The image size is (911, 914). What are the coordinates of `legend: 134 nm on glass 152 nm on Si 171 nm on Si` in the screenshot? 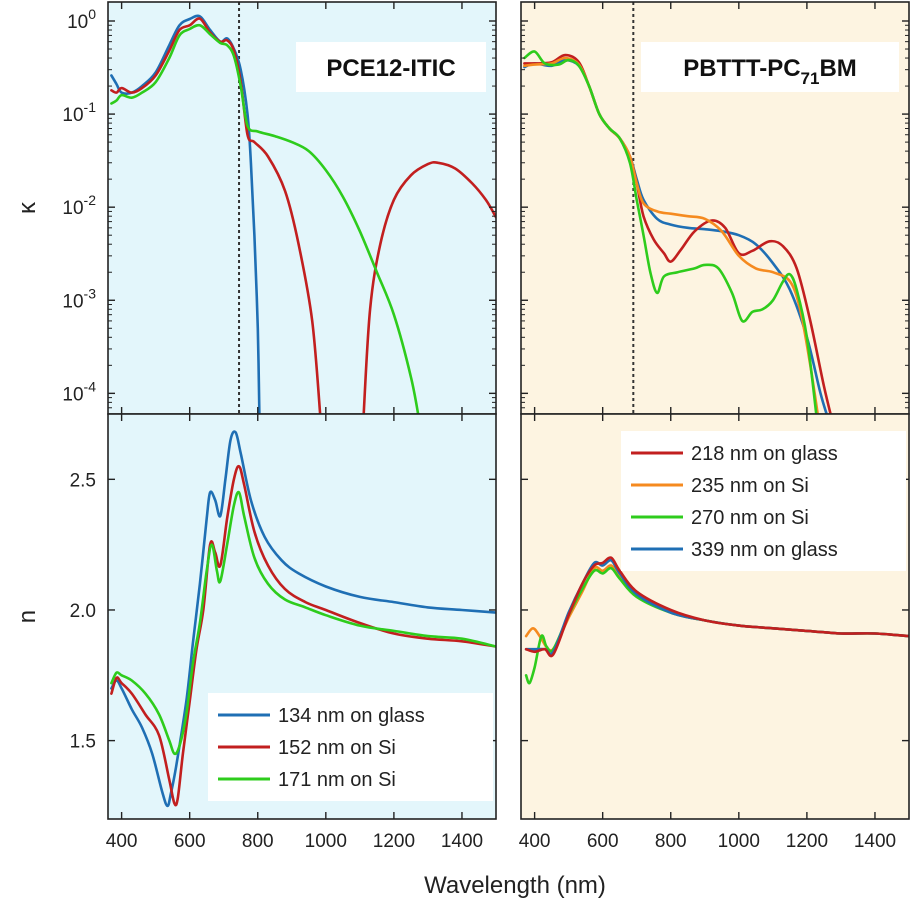 It's located at (350, 747).